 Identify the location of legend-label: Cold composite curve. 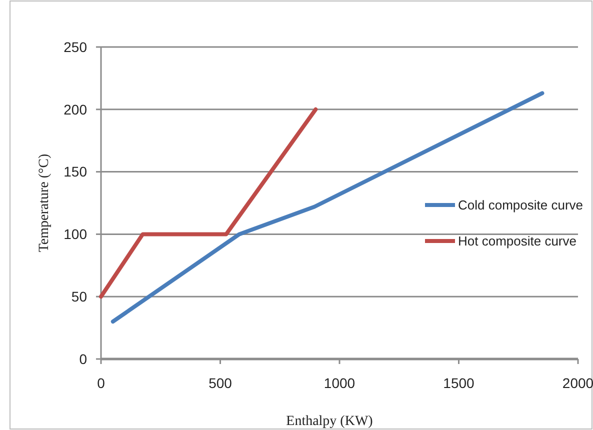
(520, 205).